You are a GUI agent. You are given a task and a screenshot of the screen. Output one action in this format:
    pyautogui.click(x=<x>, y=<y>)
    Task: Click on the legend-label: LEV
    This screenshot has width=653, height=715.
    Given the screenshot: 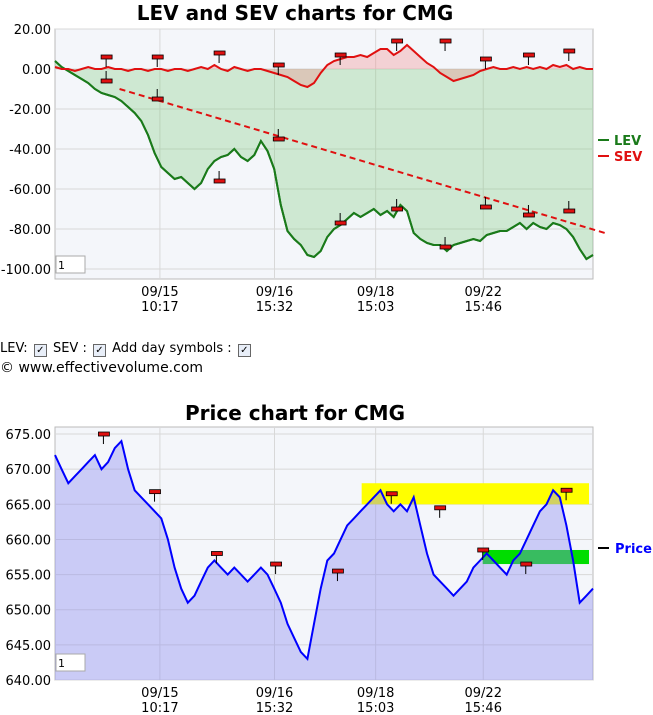 What is the action you would take?
    pyautogui.click(x=627, y=141)
    